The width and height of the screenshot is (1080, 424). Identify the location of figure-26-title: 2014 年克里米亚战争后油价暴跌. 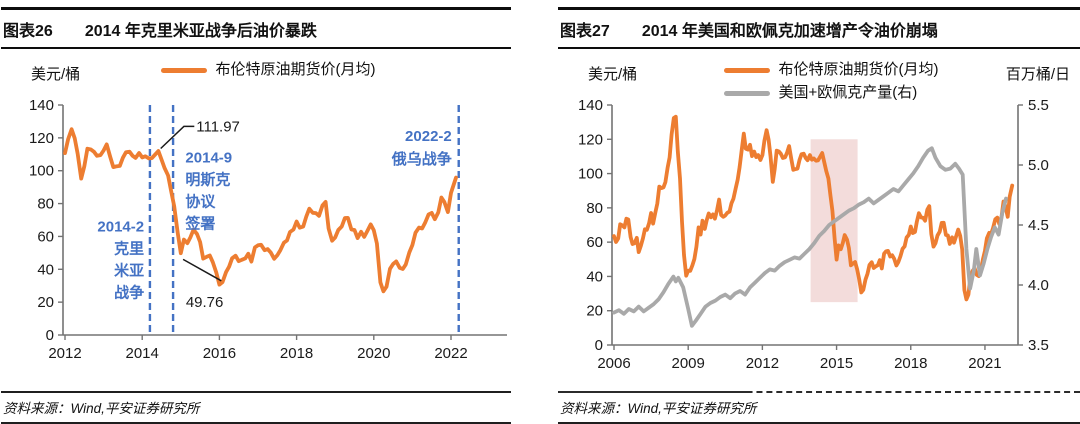
(200, 31).